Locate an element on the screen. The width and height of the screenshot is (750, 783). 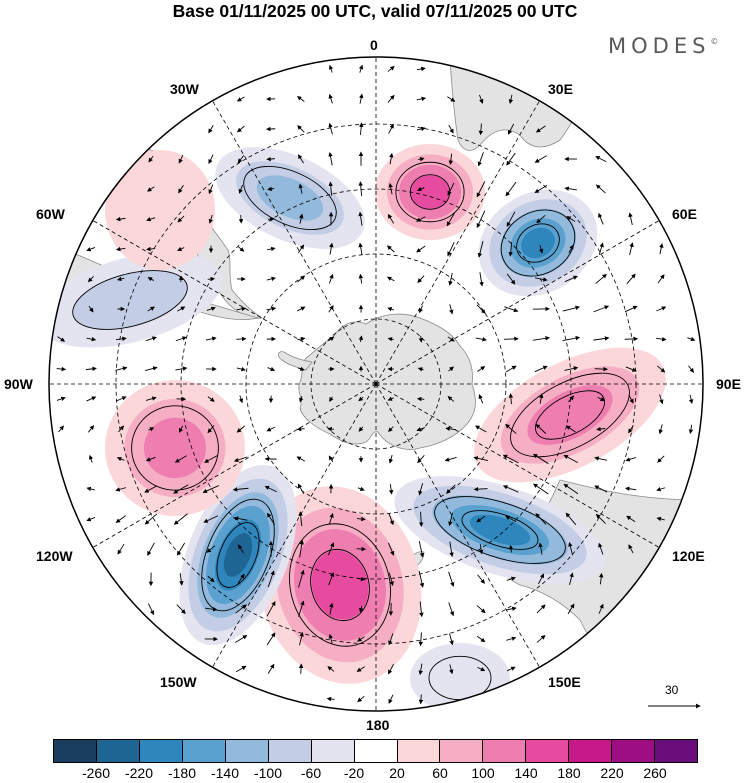
anomaly-contour is located at coordinates (500, 530).